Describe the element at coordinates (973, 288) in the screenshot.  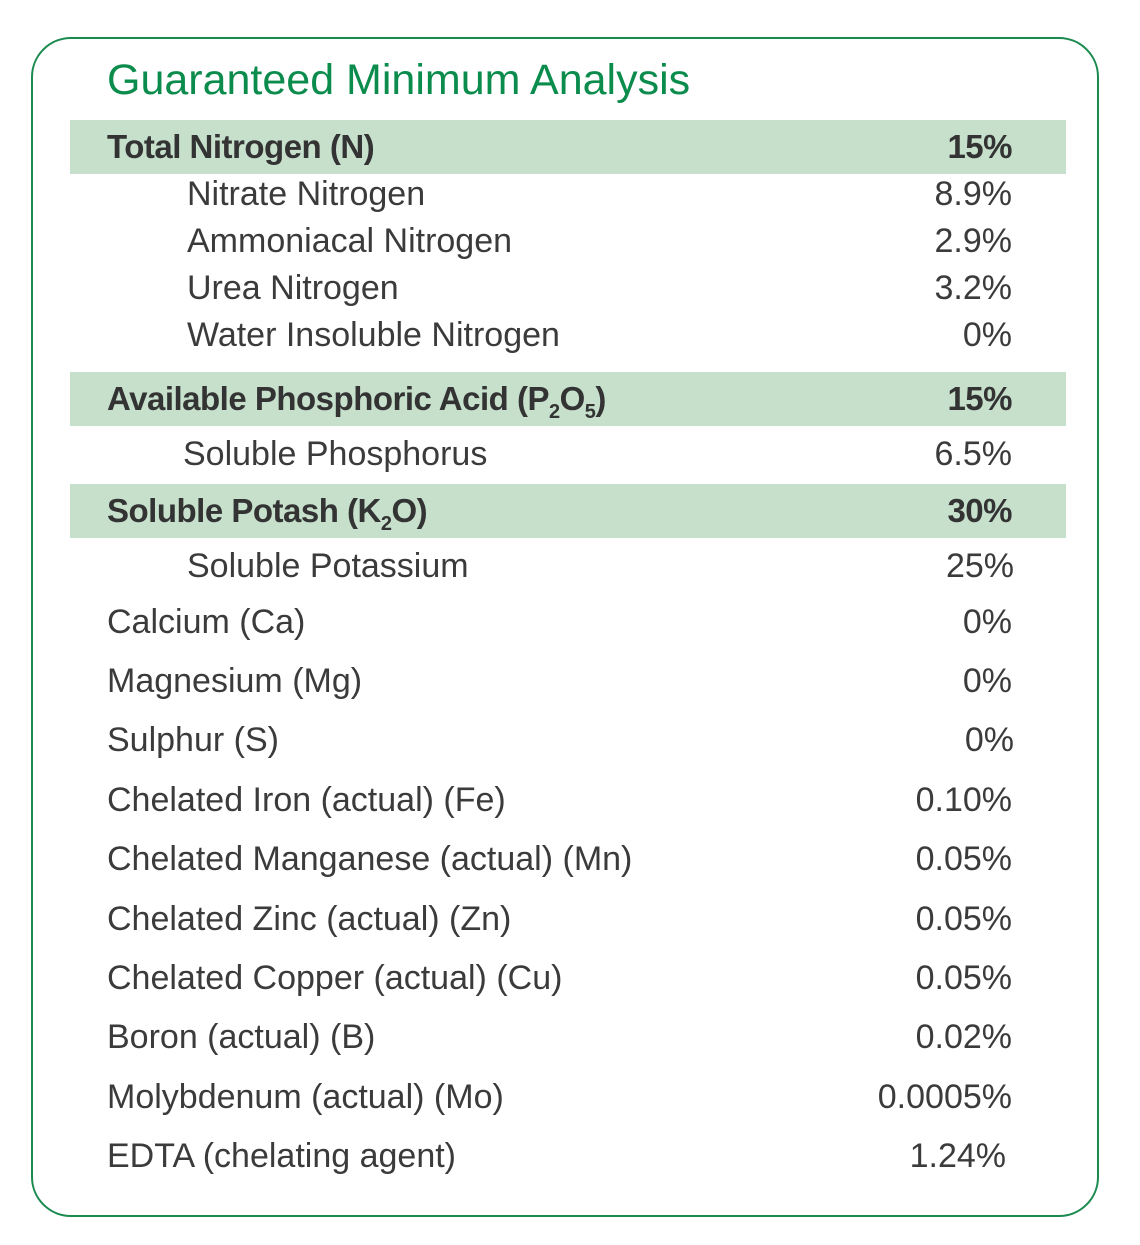
I see `item-value: 3.2%` at that location.